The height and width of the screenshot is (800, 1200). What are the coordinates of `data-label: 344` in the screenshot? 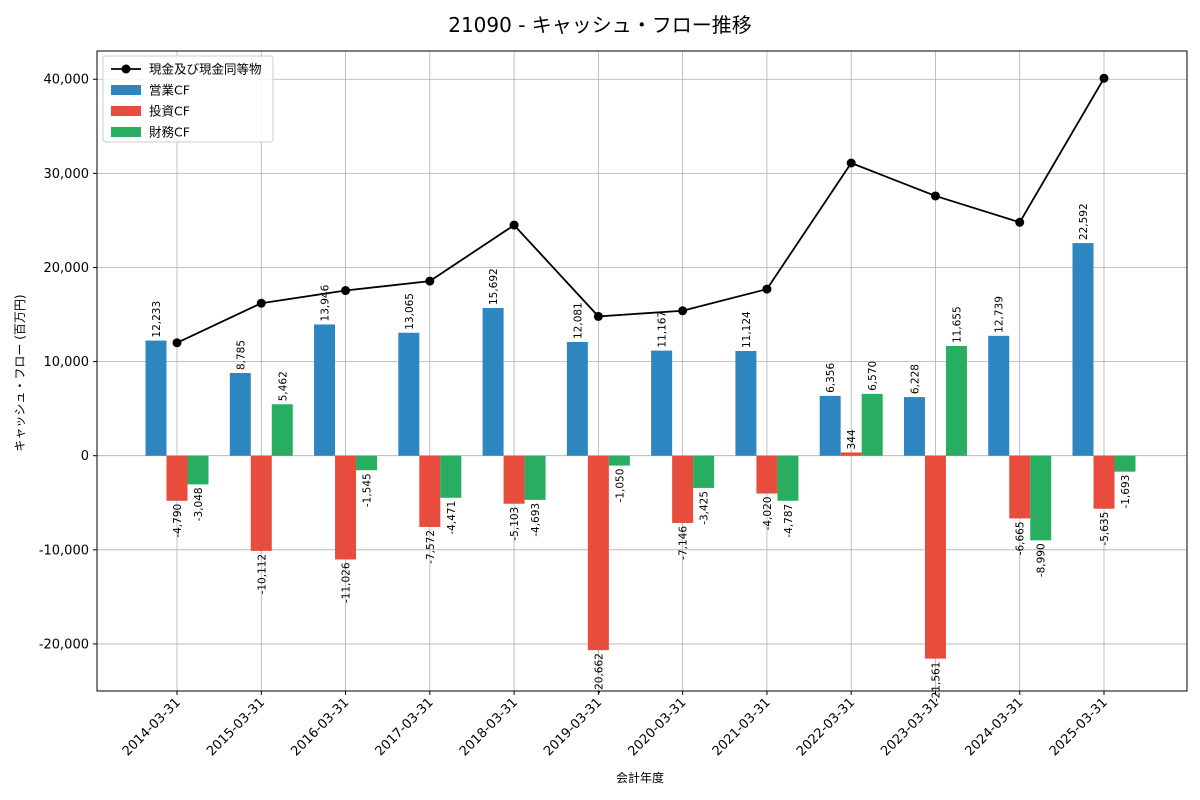 It's located at (852, 439).